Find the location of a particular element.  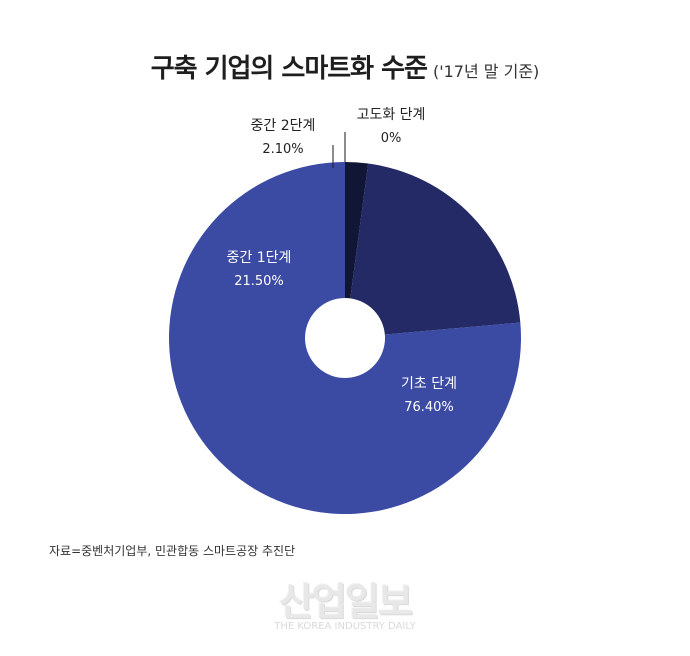

chart-title: 구축 기업의 스마트화 수준 is located at coordinates (289, 69).